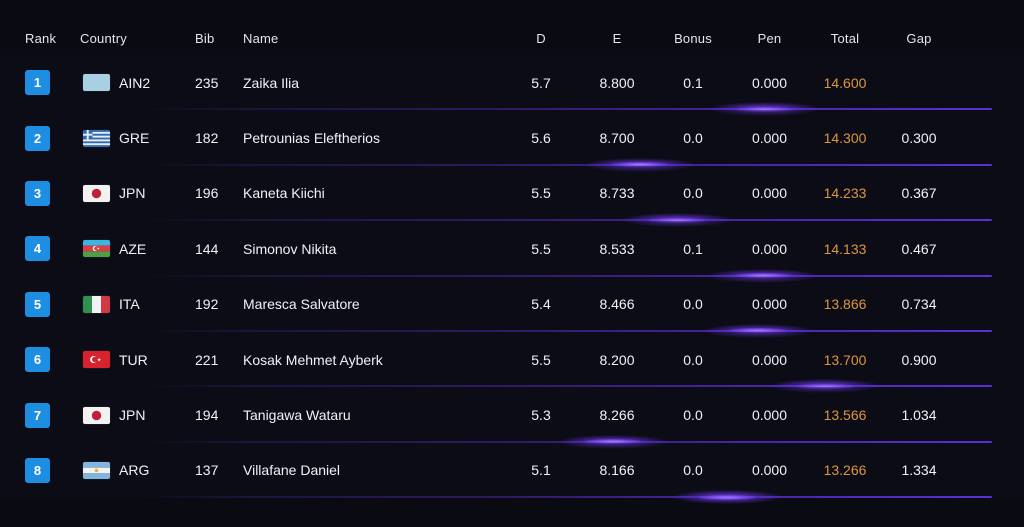 The width and height of the screenshot is (1024, 527). What do you see at coordinates (133, 248) in the screenshot?
I see `country-code: AZE` at bounding box center [133, 248].